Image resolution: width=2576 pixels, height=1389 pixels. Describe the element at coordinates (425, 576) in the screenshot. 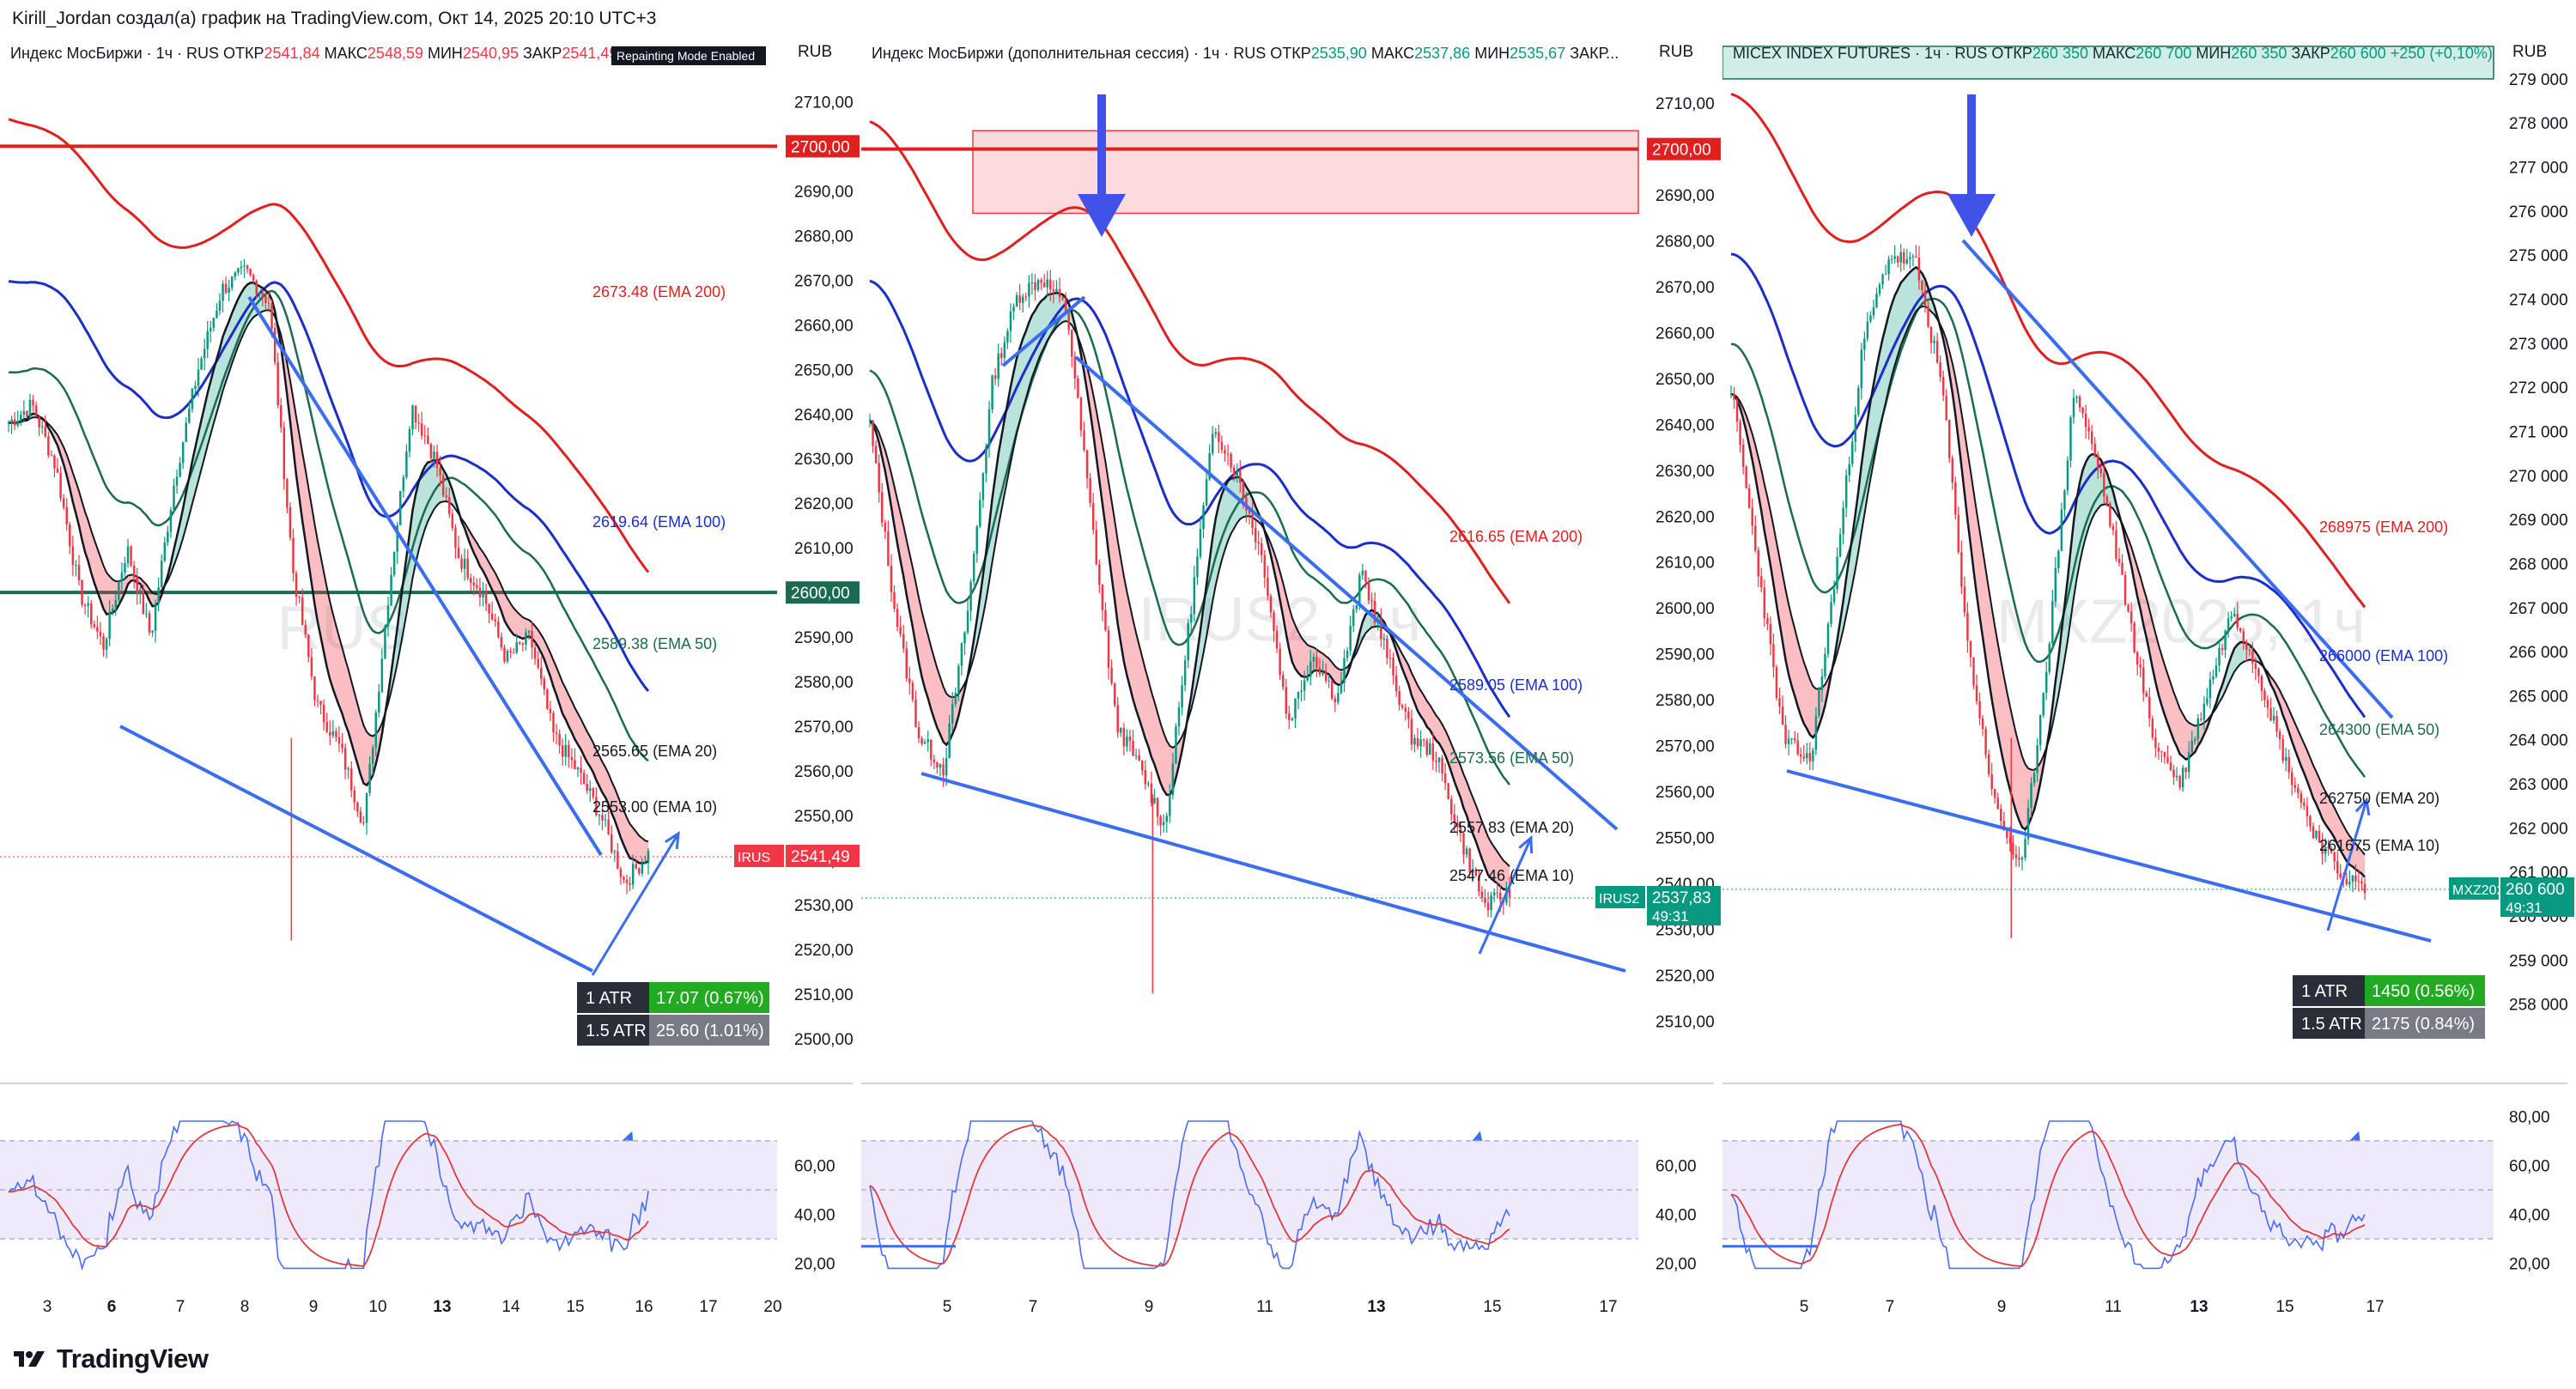

I see `trendline-upper` at that location.